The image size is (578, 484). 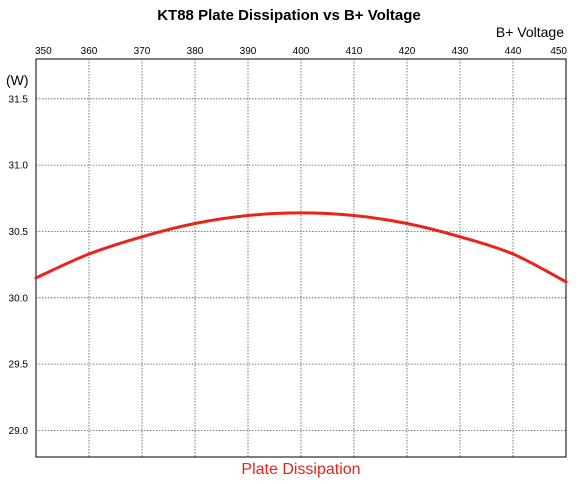 What do you see at coordinates (19, 365) in the screenshot?
I see `y-tick-29.5: 29.5` at bounding box center [19, 365].